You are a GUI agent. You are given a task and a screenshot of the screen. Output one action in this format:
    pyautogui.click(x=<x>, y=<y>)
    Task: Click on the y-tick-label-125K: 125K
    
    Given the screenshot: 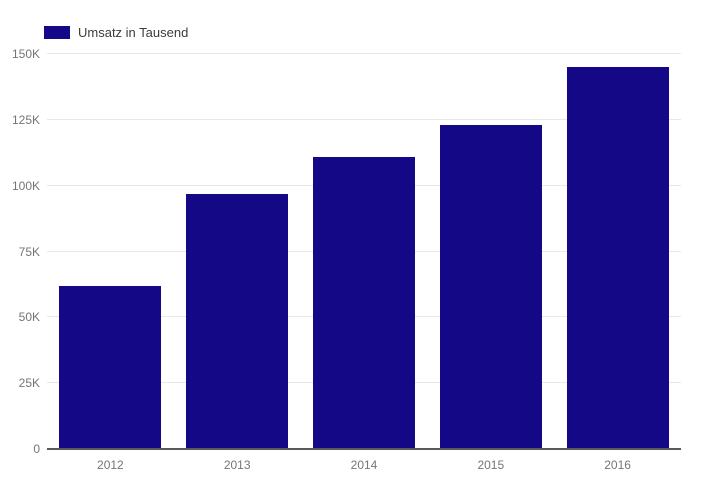 What is the action you would take?
    pyautogui.click(x=25, y=119)
    